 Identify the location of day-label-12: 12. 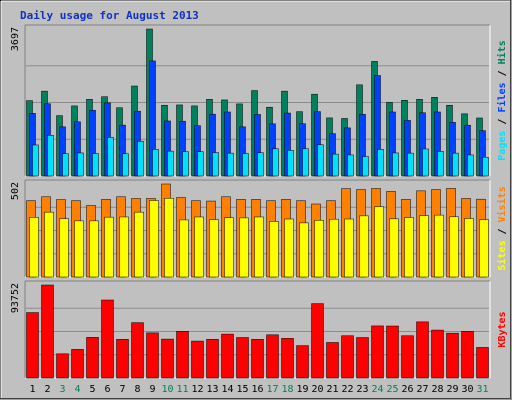
(197, 389).